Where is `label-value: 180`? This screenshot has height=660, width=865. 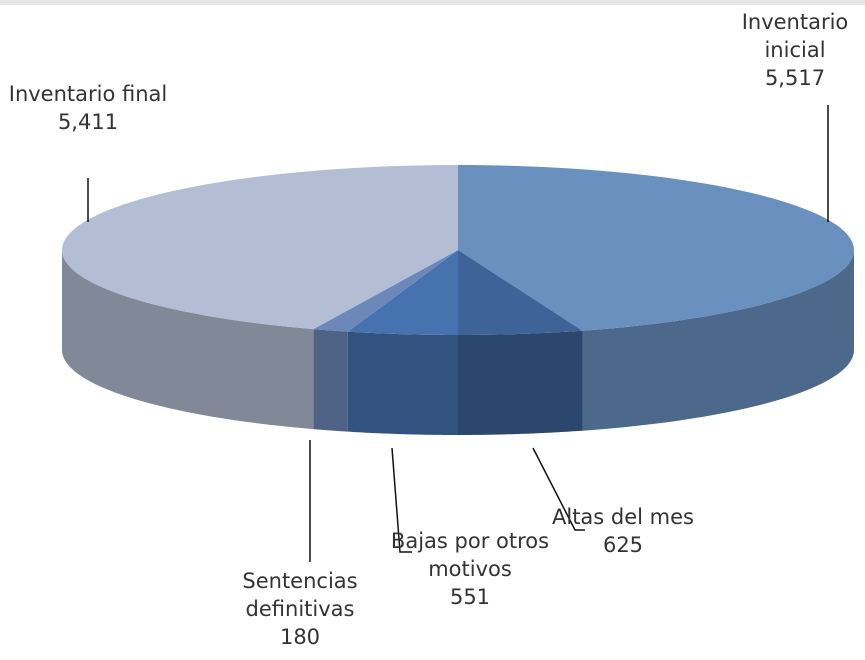
label-value: 180 is located at coordinates (300, 637).